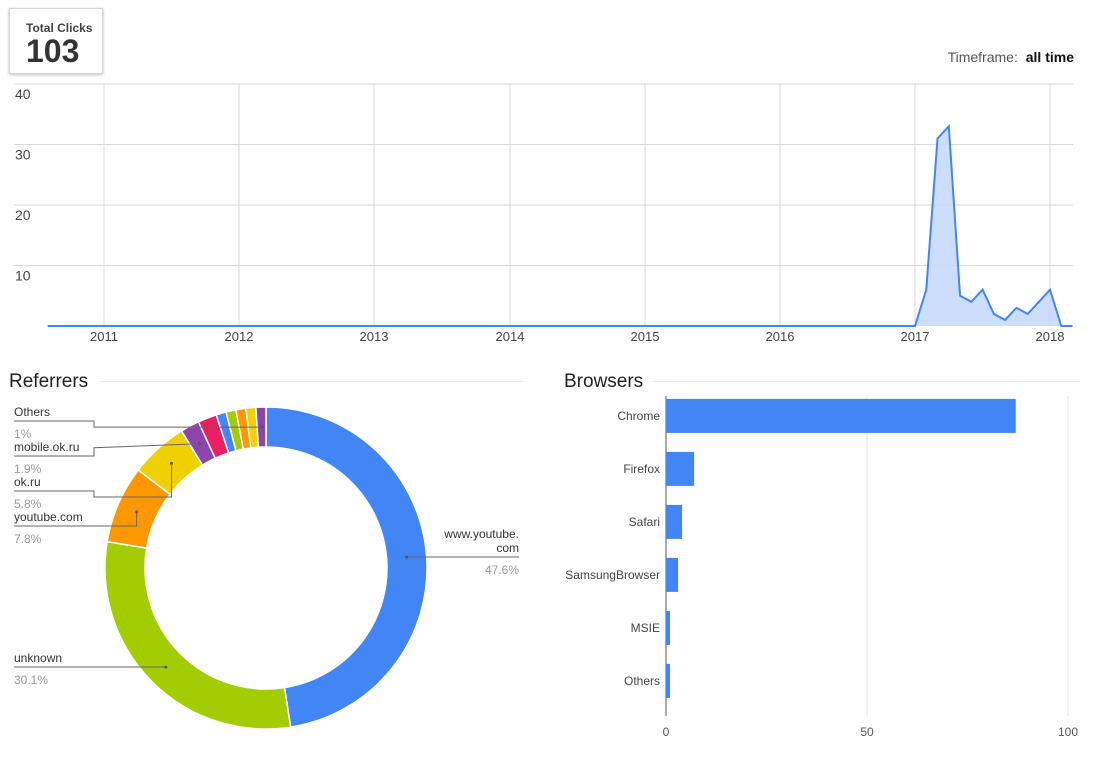 This screenshot has width=1093, height=768. What do you see at coordinates (645, 336) in the screenshot?
I see `x-tick-label: 2015` at bounding box center [645, 336].